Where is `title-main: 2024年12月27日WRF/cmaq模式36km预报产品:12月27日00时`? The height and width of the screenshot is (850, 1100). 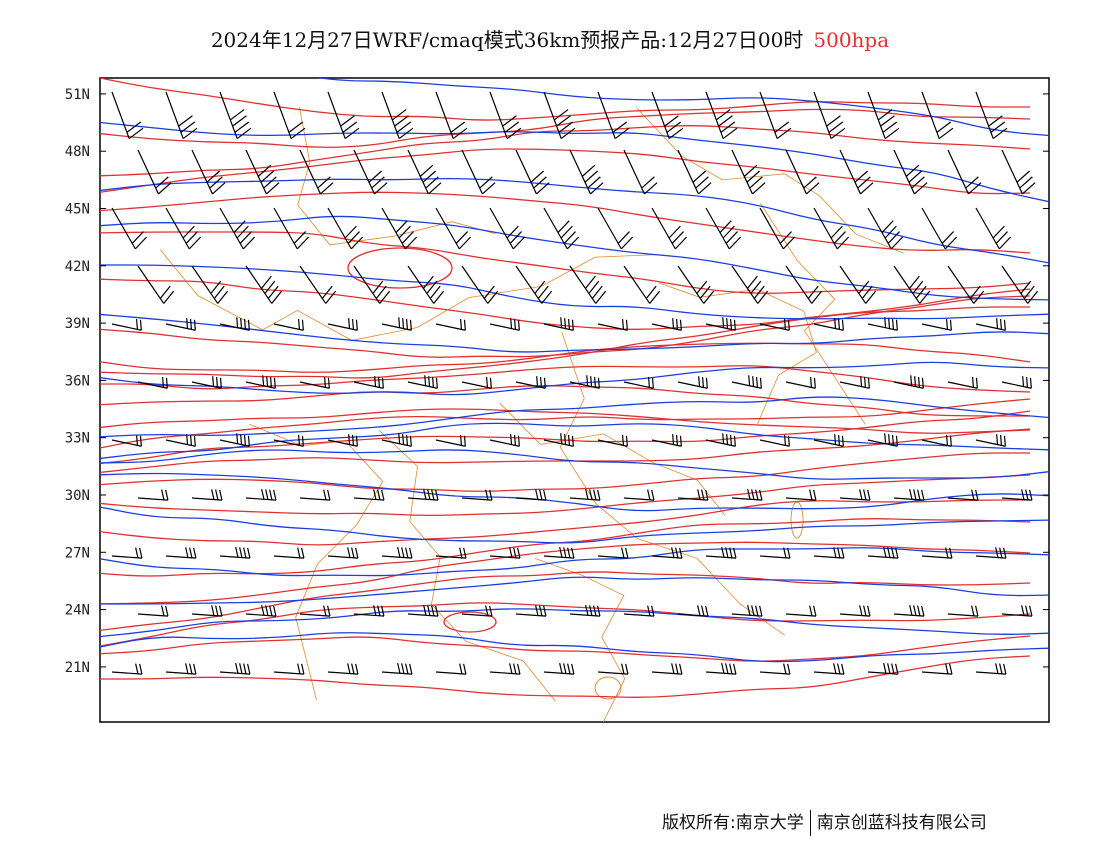 title-main: 2024年12月27日WRF/cmaq模式36km预报产品:12月27日00时 is located at coordinates (507, 40).